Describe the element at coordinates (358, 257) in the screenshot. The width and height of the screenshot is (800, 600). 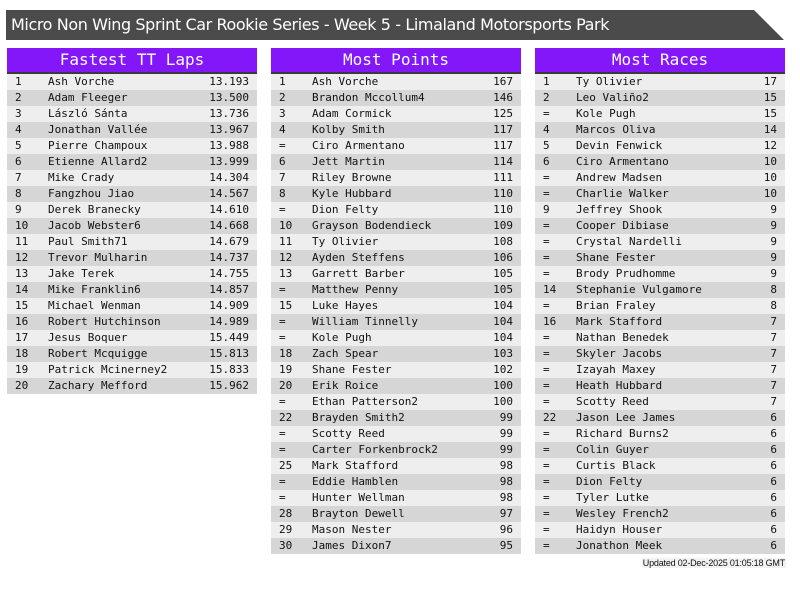
I see `name-cell: Ayden Steffens` at that location.